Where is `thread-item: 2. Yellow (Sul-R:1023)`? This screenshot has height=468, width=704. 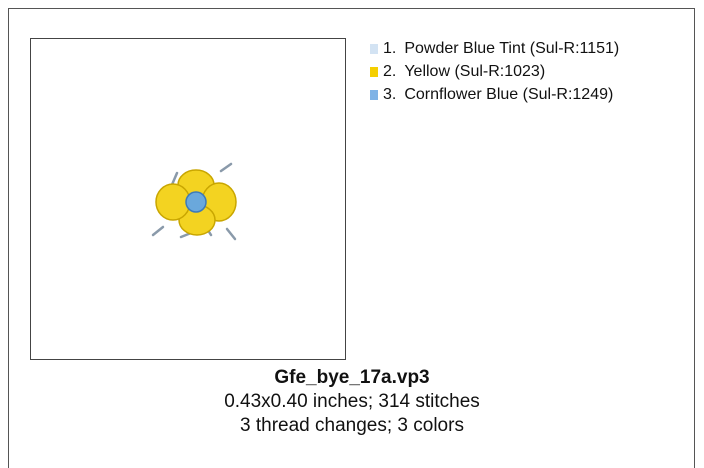 thread-item: 2. Yellow (Sul-R:1023) is located at coordinates (494, 71).